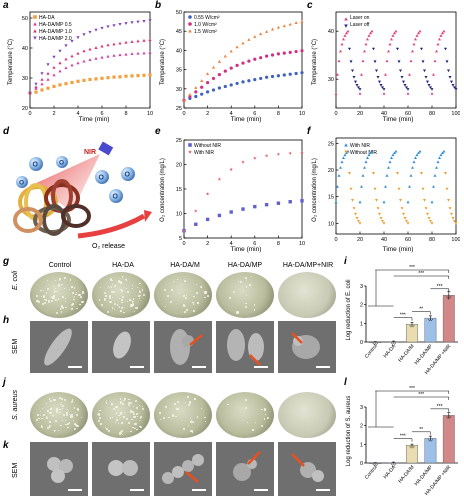 The image size is (464, 500). I want to click on sem-ecoli-ha-da-mp-nir, so click(307, 347).